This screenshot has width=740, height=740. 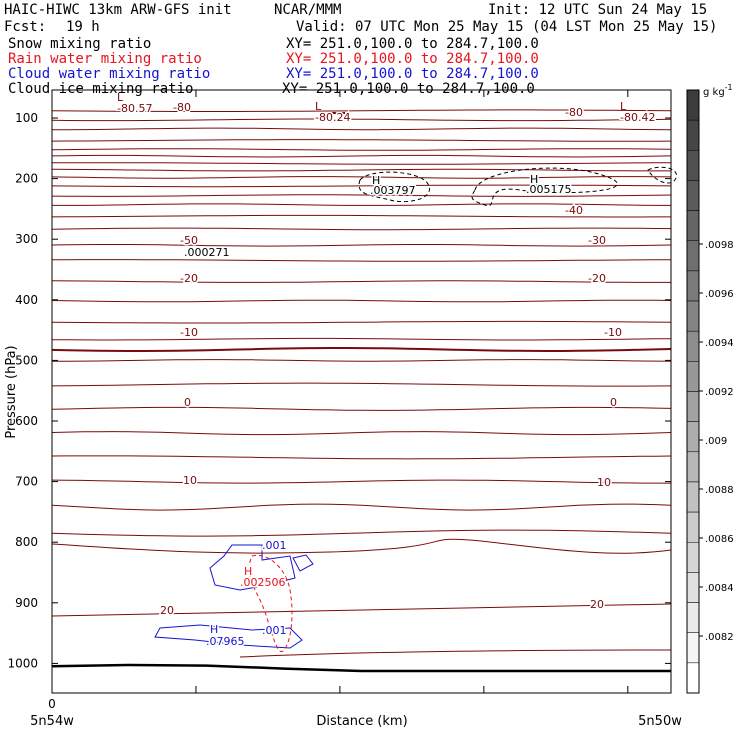 What do you see at coordinates (80, 44) in the screenshot?
I see `field-name-snow: Snow mixing ratio` at bounding box center [80, 44].